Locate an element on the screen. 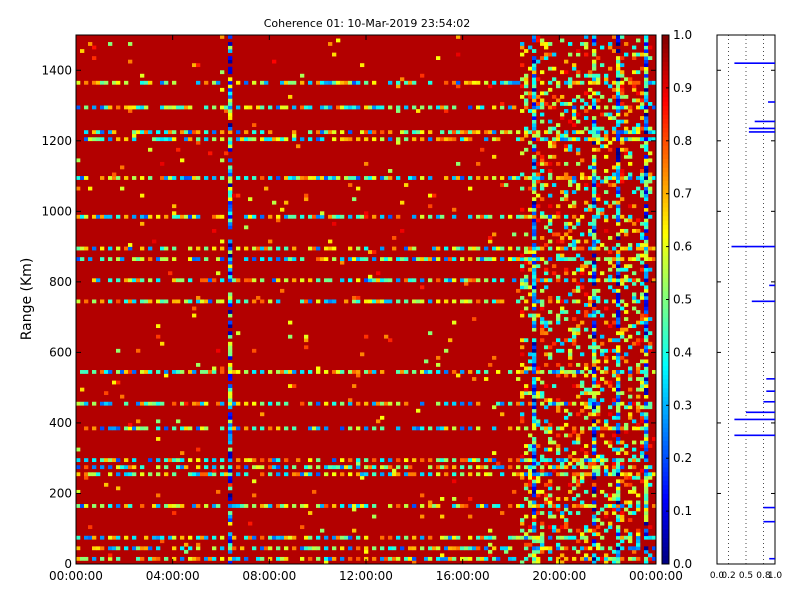 This screenshot has width=800, height=600. profile-x-tick-label: 0.0 is located at coordinates (717, 576).